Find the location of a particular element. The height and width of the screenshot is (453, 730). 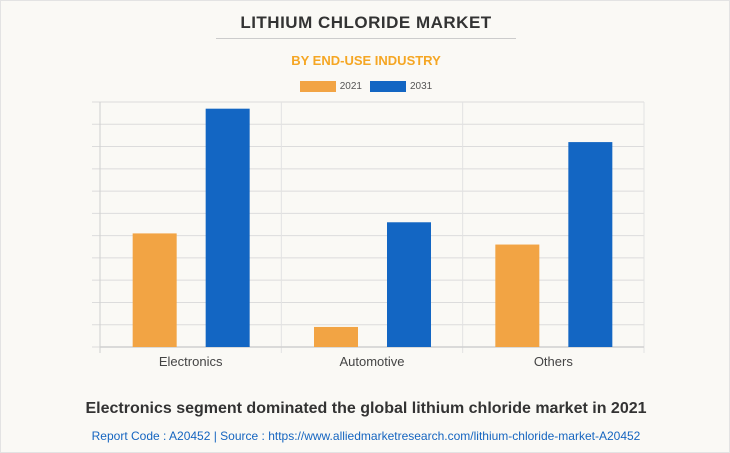

legend: 2021 2031 is located at coordinates (365, 86).